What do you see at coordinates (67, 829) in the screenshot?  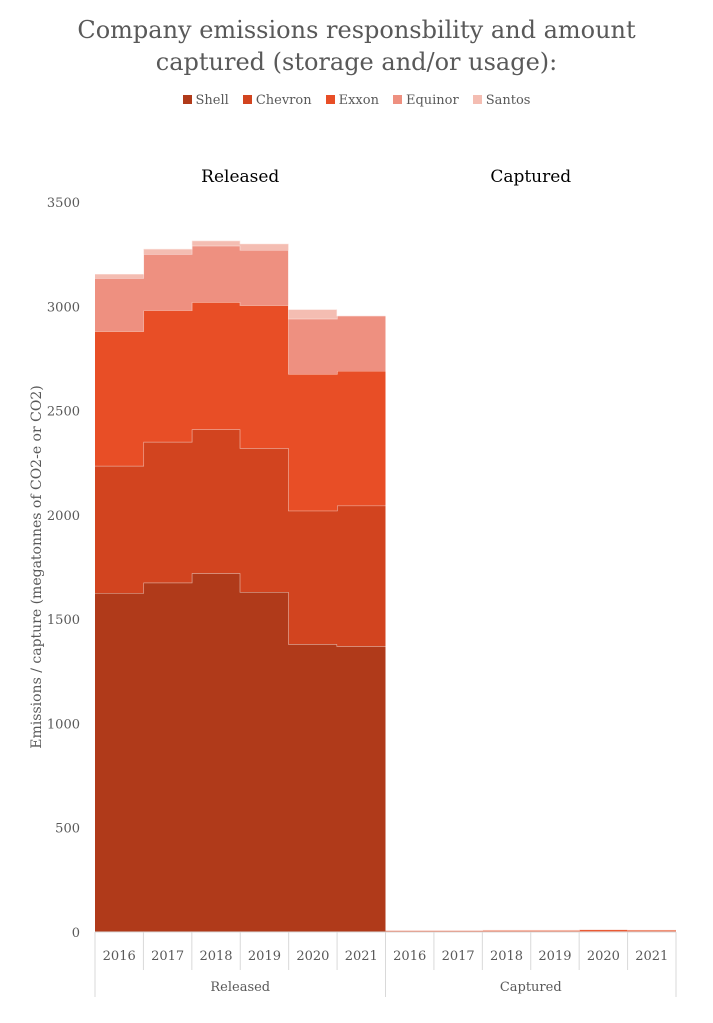 I see `y-tick-label: 500` at bounding box center [67, 829].